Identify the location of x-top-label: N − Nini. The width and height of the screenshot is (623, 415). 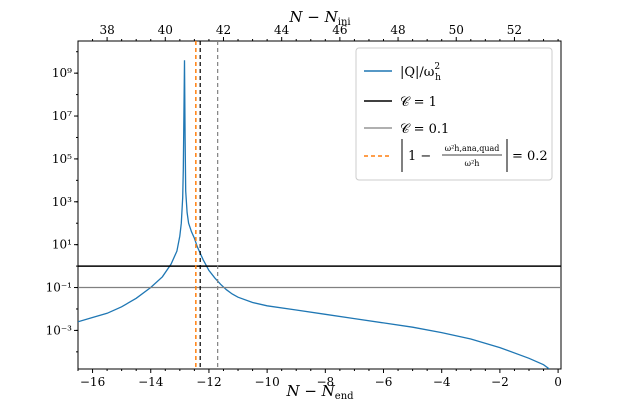
(319, 18).